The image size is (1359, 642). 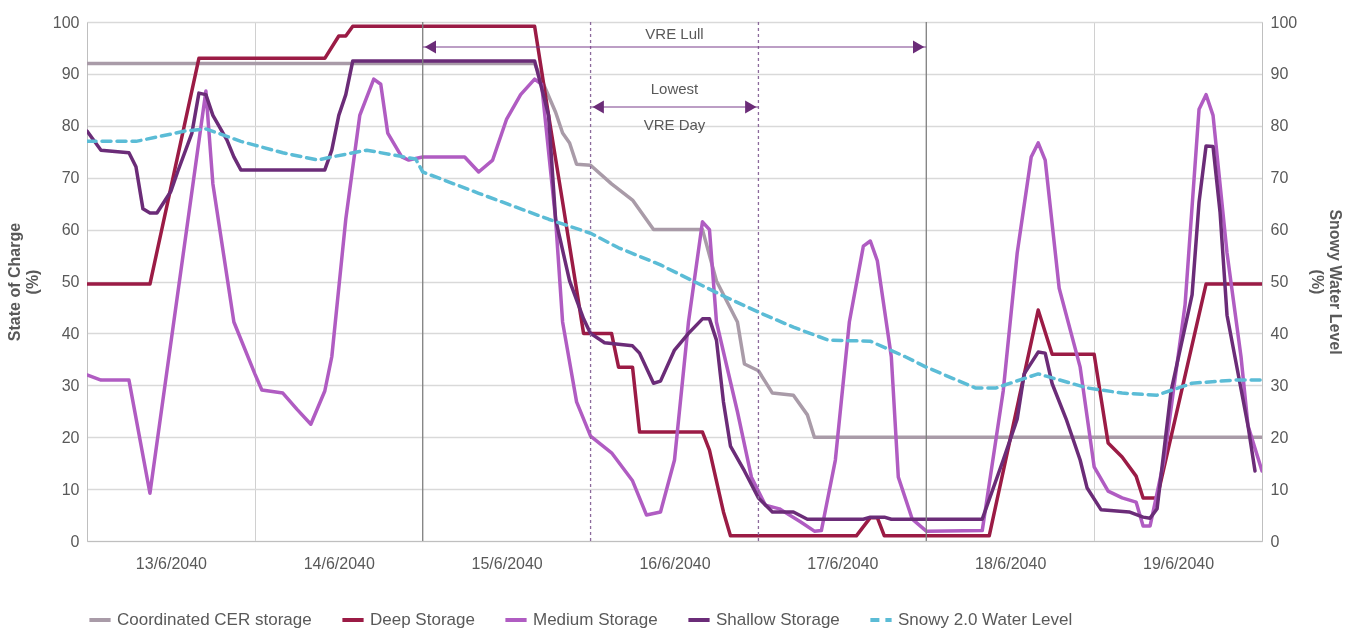 I want to click on y2-tick-label: 80, so click(x=1279, y=126).